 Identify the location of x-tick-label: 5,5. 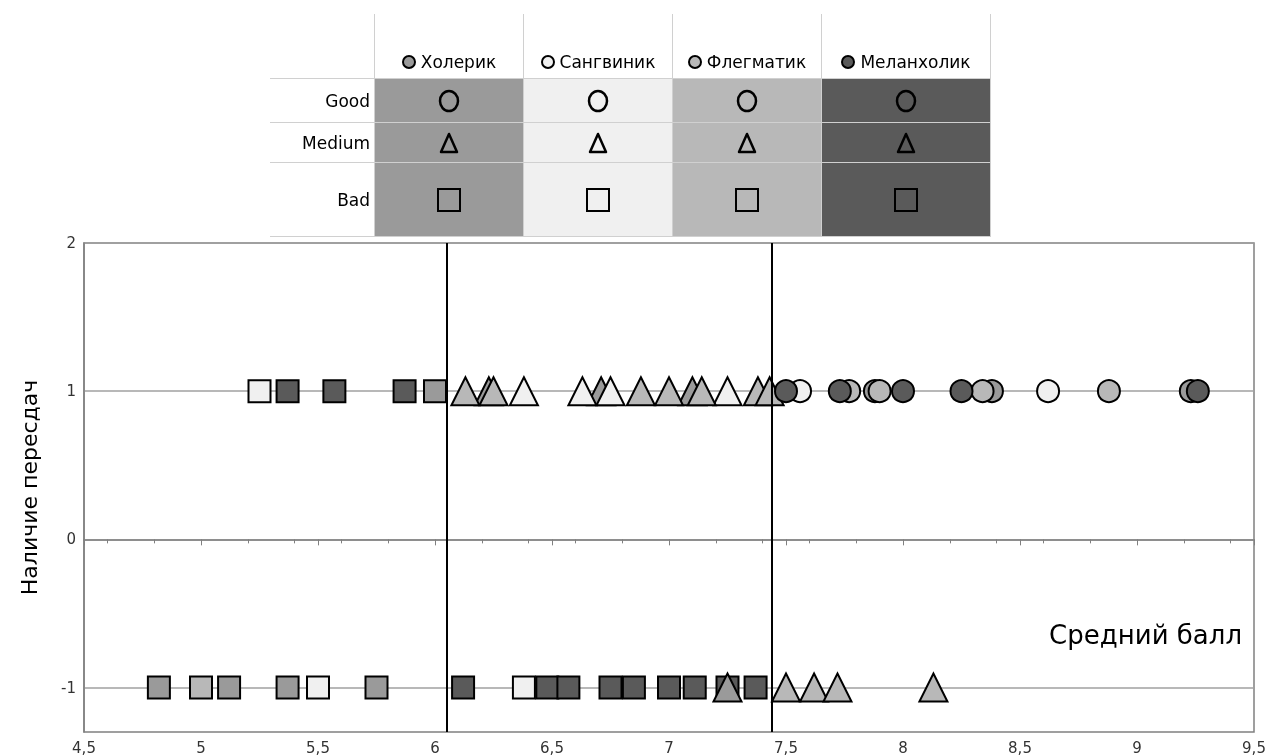
(318, 746).